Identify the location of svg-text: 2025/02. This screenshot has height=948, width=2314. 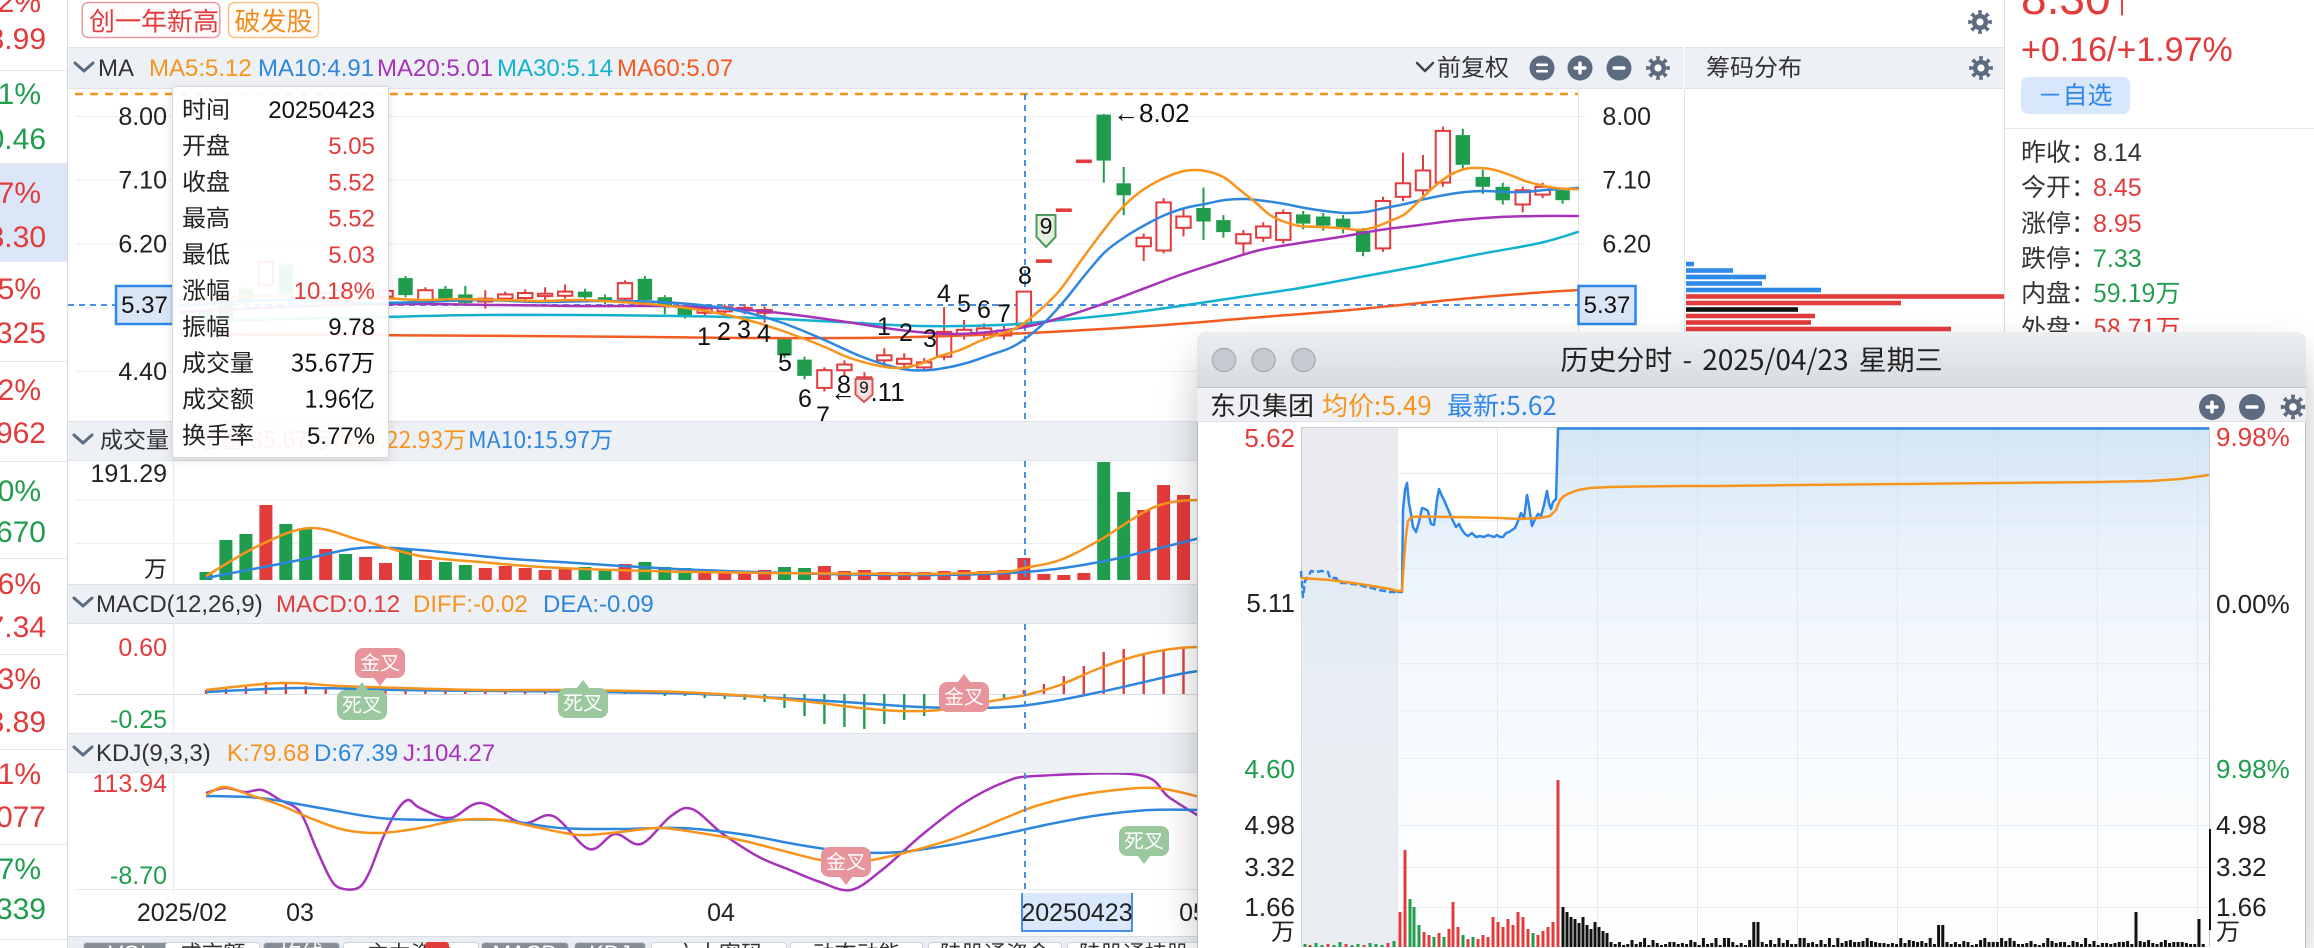
(182, 913).